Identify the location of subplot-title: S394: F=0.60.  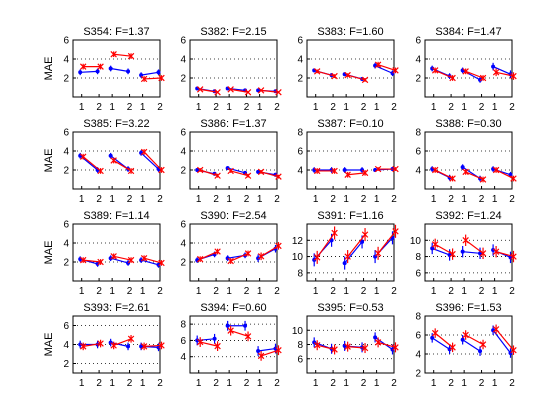
(233, 308).